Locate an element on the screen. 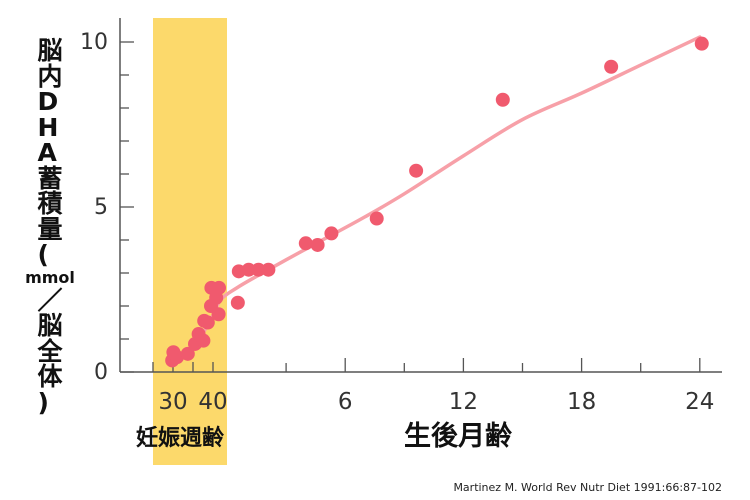 The width and height of the screenshot is (750, 500). x-tick-label: 24 is located at coordinates (699, 402).